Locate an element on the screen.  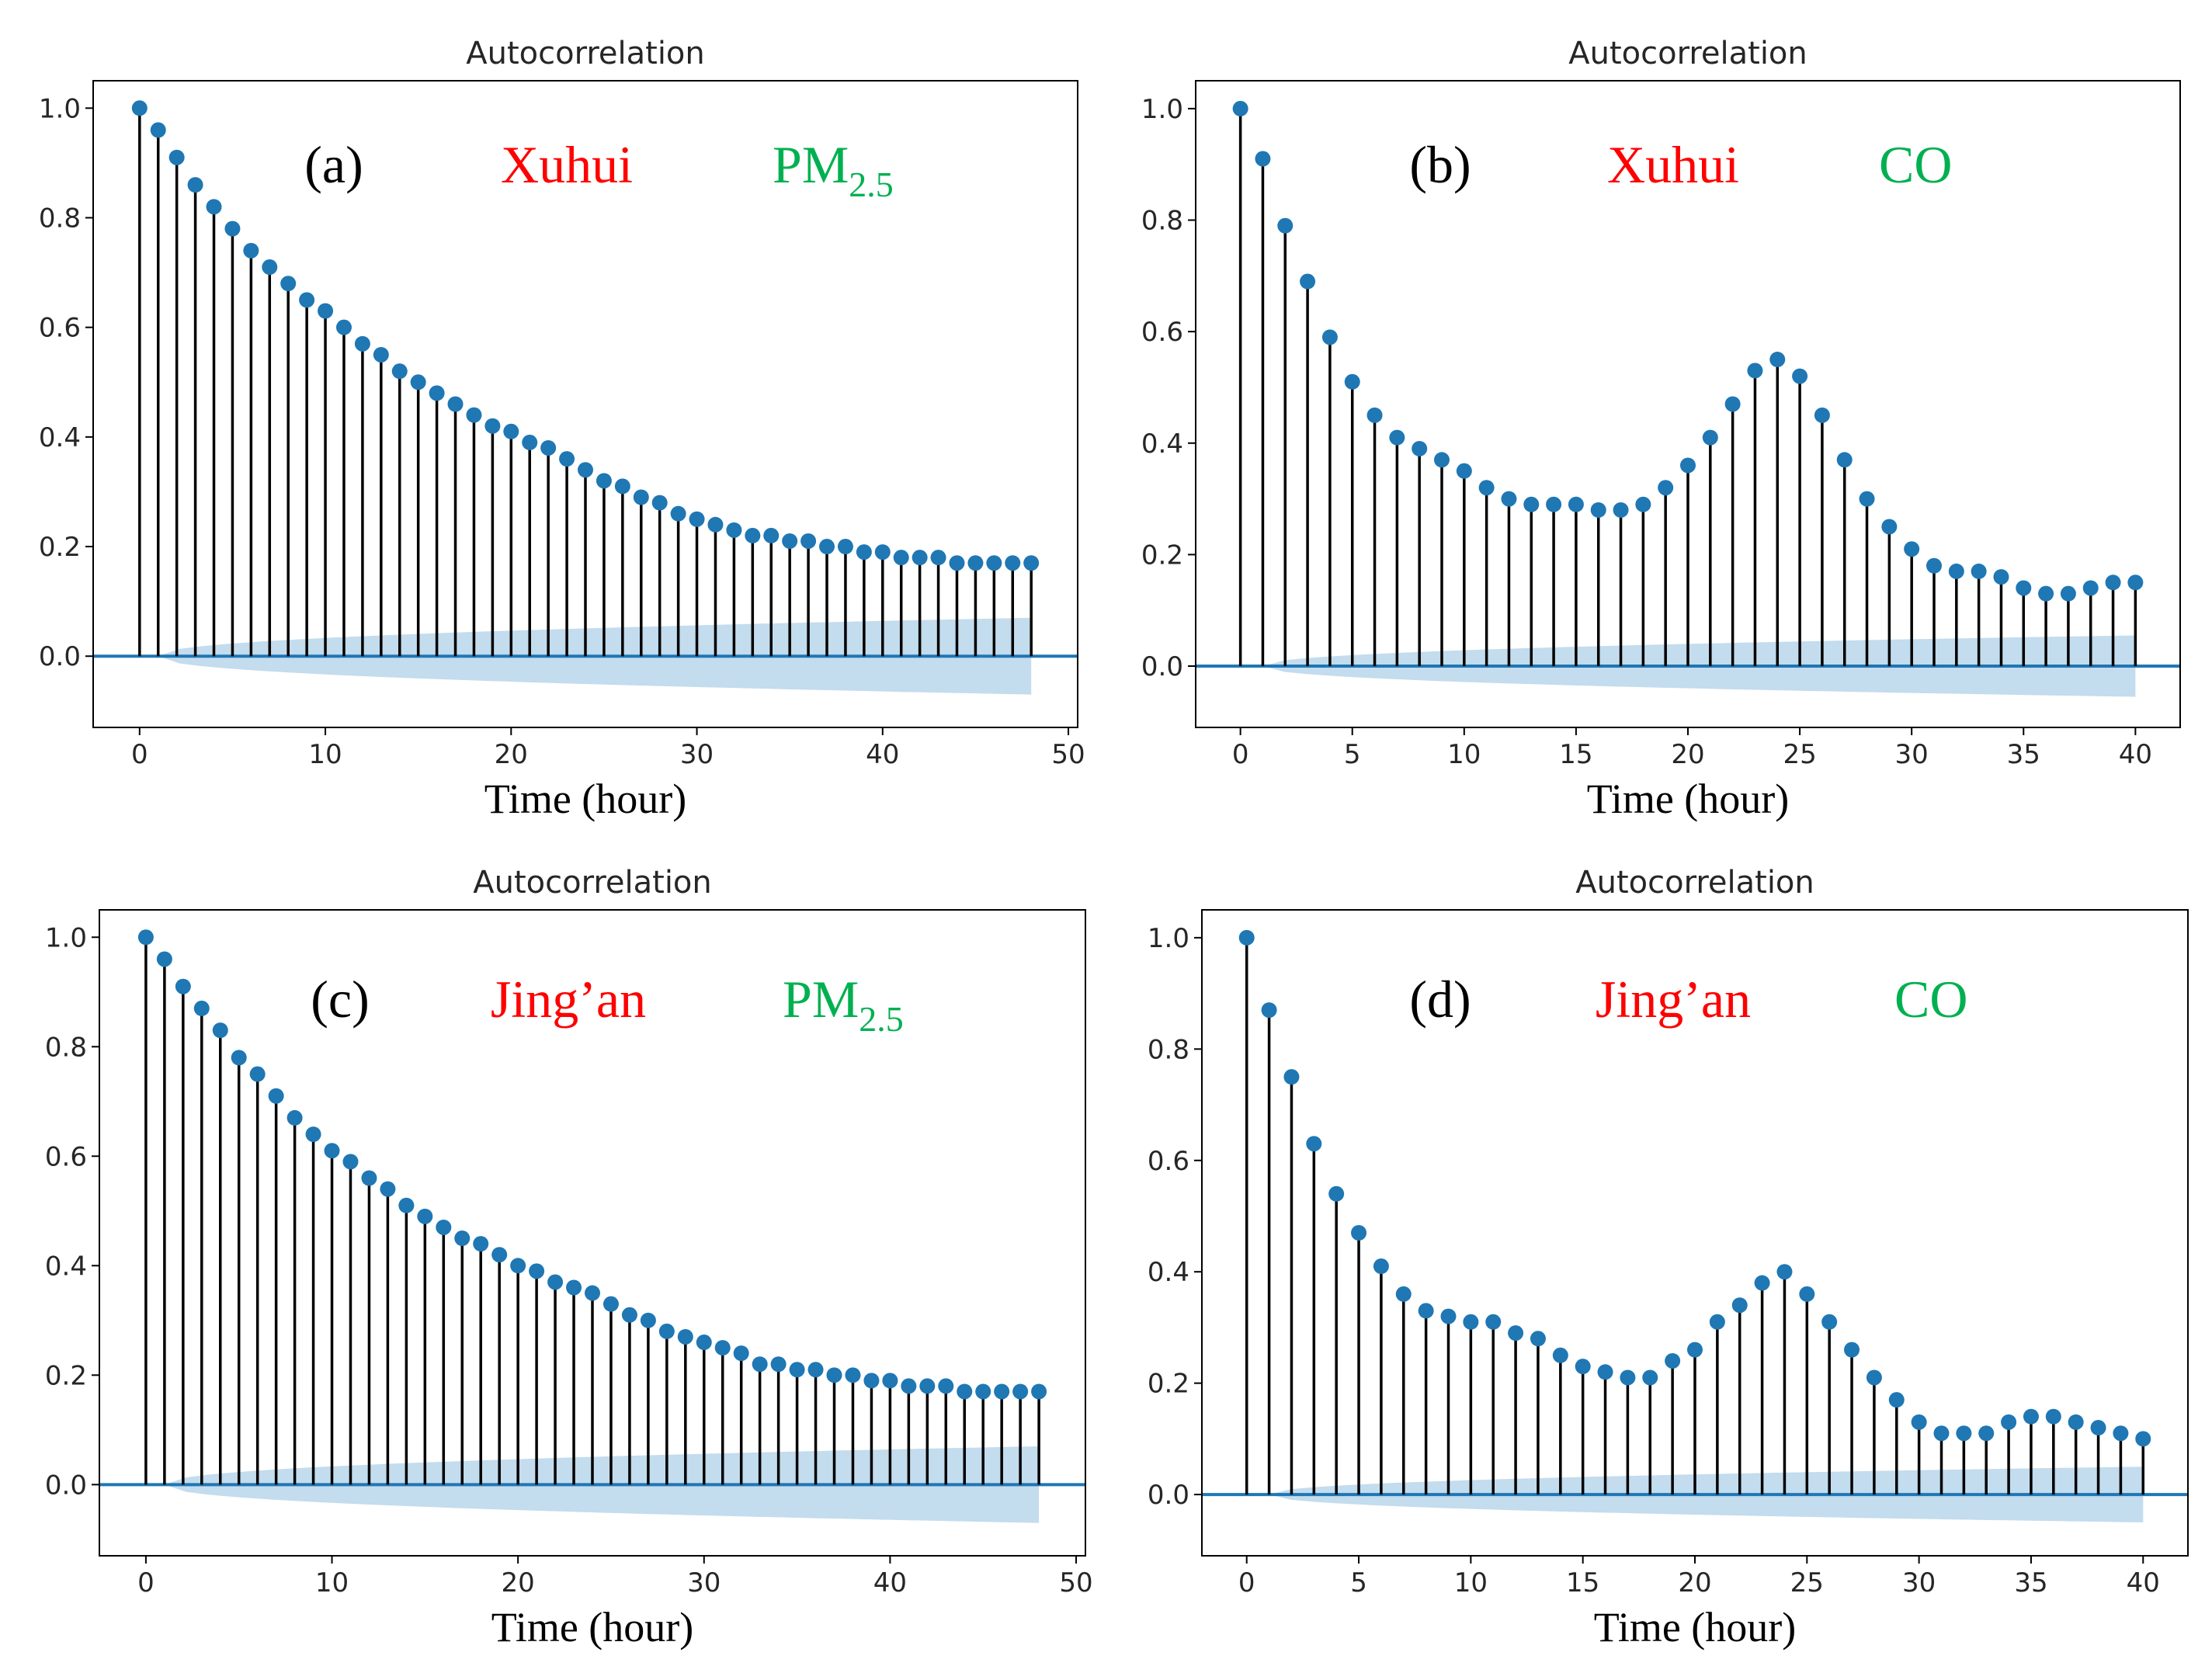
x-tick-label: 5 is located at coordinates (1358, 1582).